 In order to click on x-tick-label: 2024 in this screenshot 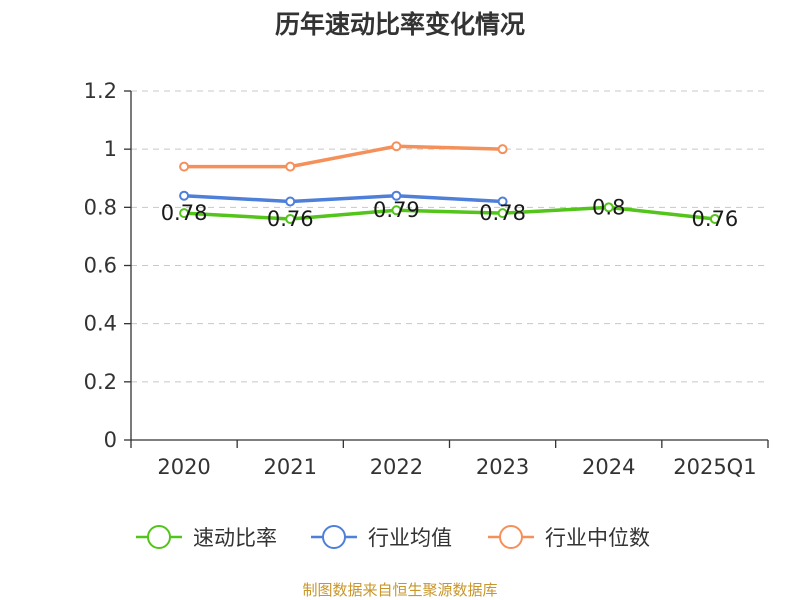, I will do `click(608, 467)`.